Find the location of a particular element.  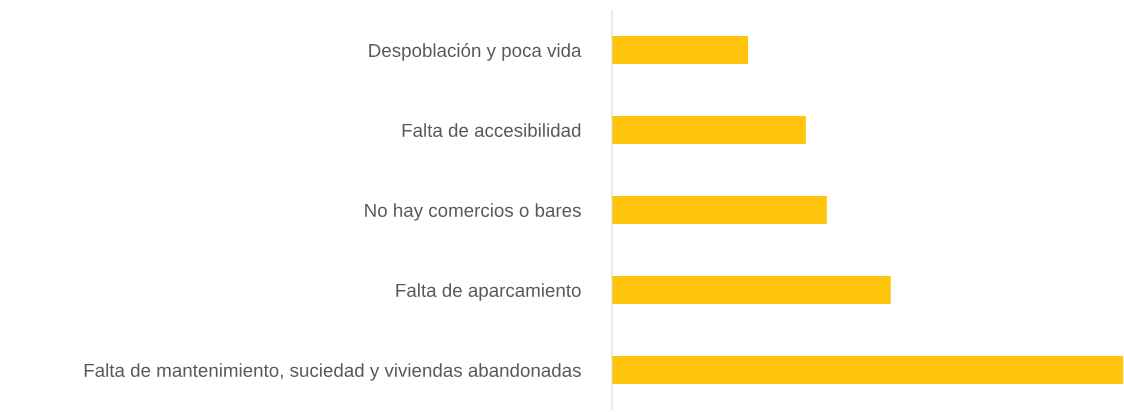

y-tick-label: Falta de accesibilidad is located at coordinates (491, 130).